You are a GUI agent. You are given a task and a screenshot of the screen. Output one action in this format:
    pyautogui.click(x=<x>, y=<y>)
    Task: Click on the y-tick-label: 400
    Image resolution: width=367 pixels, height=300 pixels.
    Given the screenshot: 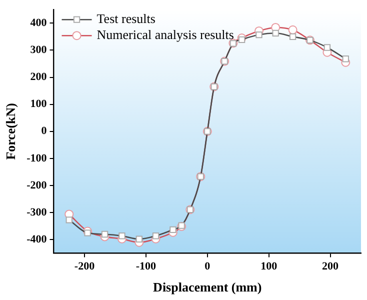 What is the action you would take?
    pyautogui.click(x=39, y=22)
    